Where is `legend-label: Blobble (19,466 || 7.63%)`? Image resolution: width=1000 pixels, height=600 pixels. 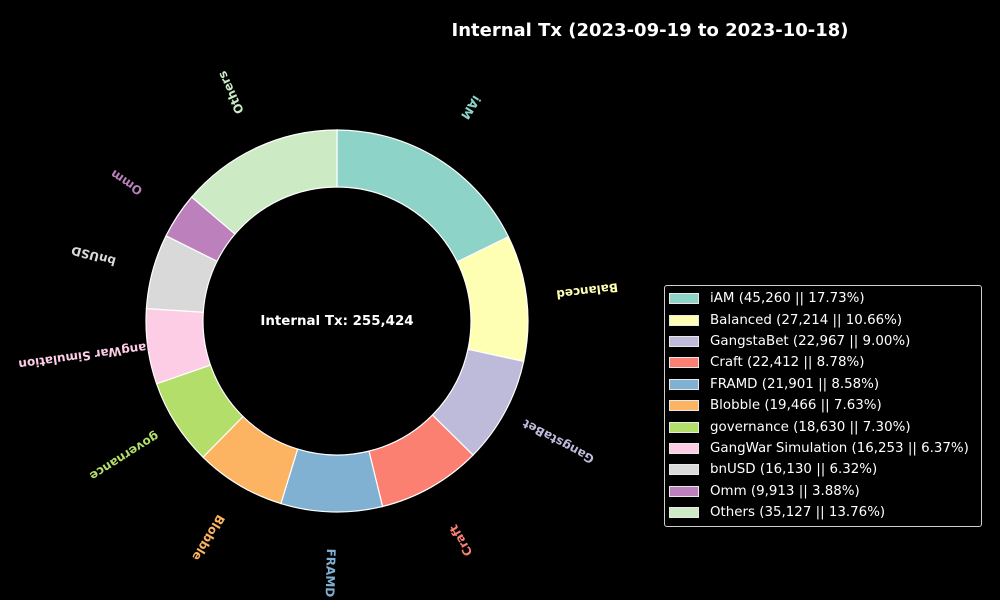 legend-label: Blobble (19,466 || 7.63%) is located at coordinates (796, 406).